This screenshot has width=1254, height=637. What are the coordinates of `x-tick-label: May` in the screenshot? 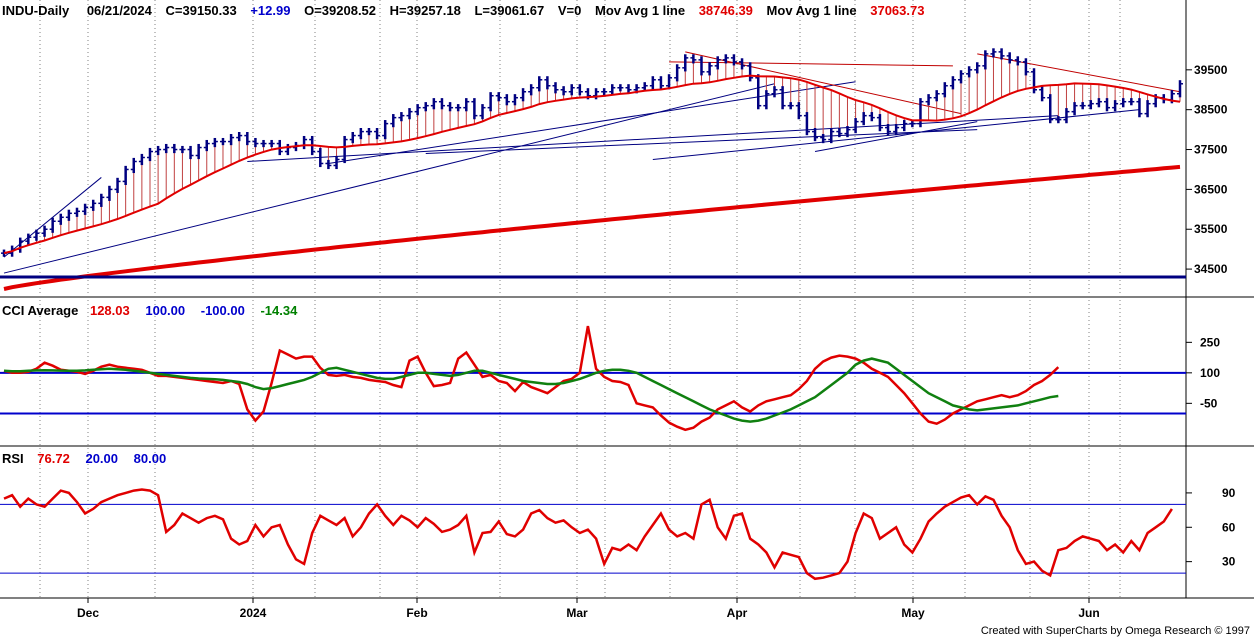 It's located at (913, 613).